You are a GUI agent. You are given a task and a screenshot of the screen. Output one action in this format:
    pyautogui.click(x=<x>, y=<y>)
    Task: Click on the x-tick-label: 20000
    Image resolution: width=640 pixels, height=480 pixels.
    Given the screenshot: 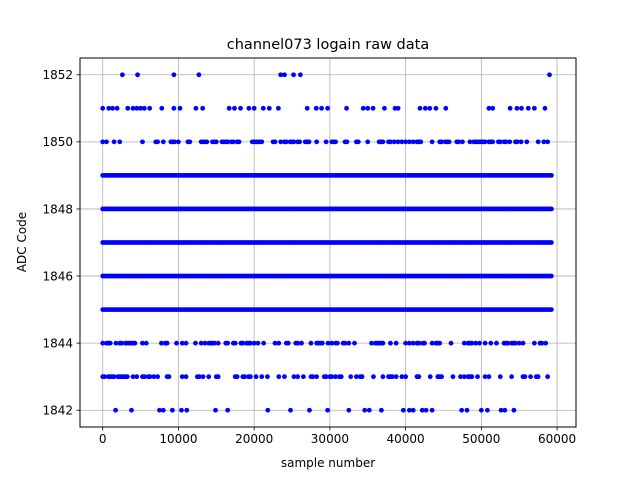 What is the action you would take?
    pyautogui.click(x=254, y=439)
    